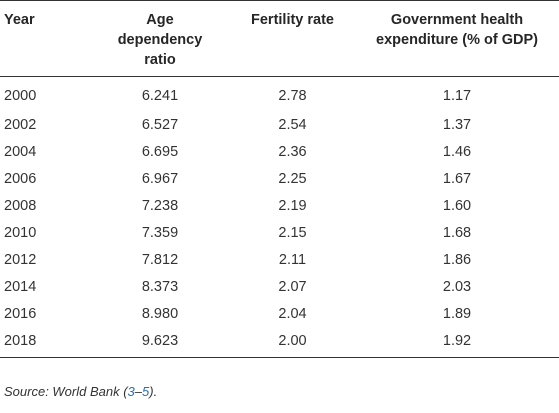  I want to click on cell-fertility: 2.07, so click(292, 286).